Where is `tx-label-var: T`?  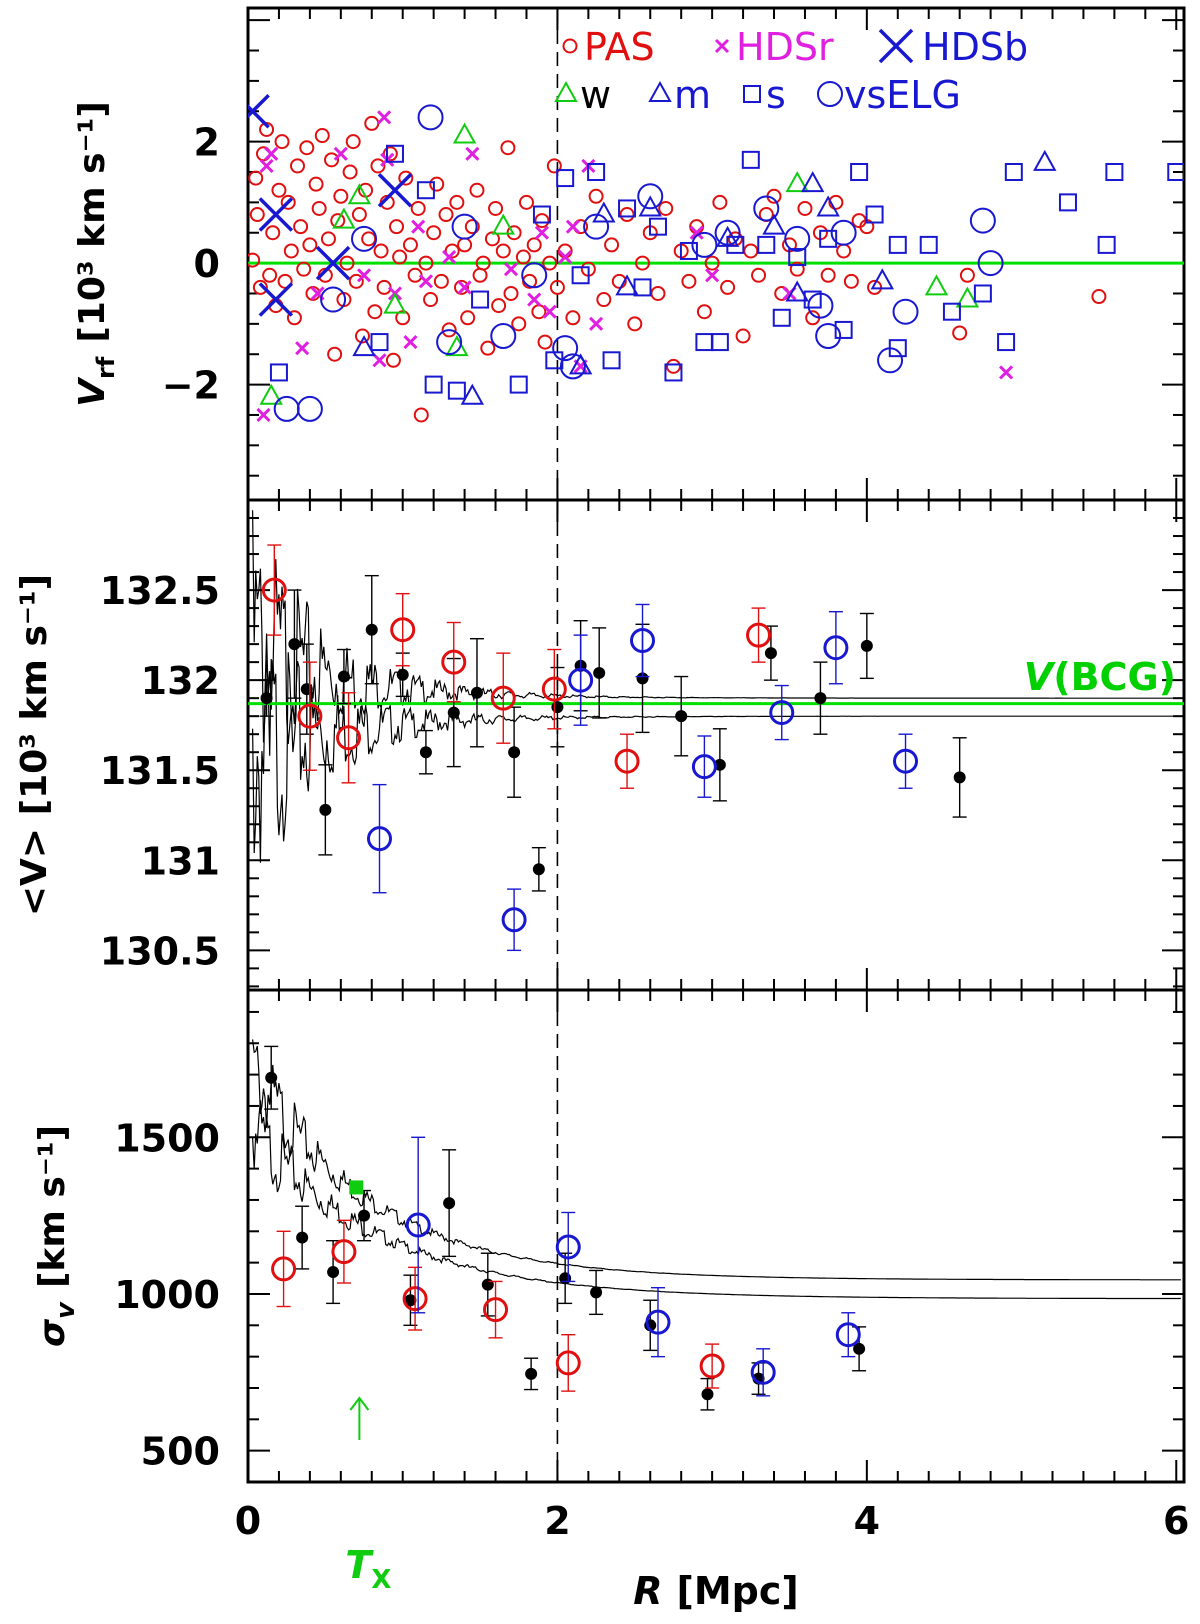
tx-label-var: T is located at coordinates (359, 1565).